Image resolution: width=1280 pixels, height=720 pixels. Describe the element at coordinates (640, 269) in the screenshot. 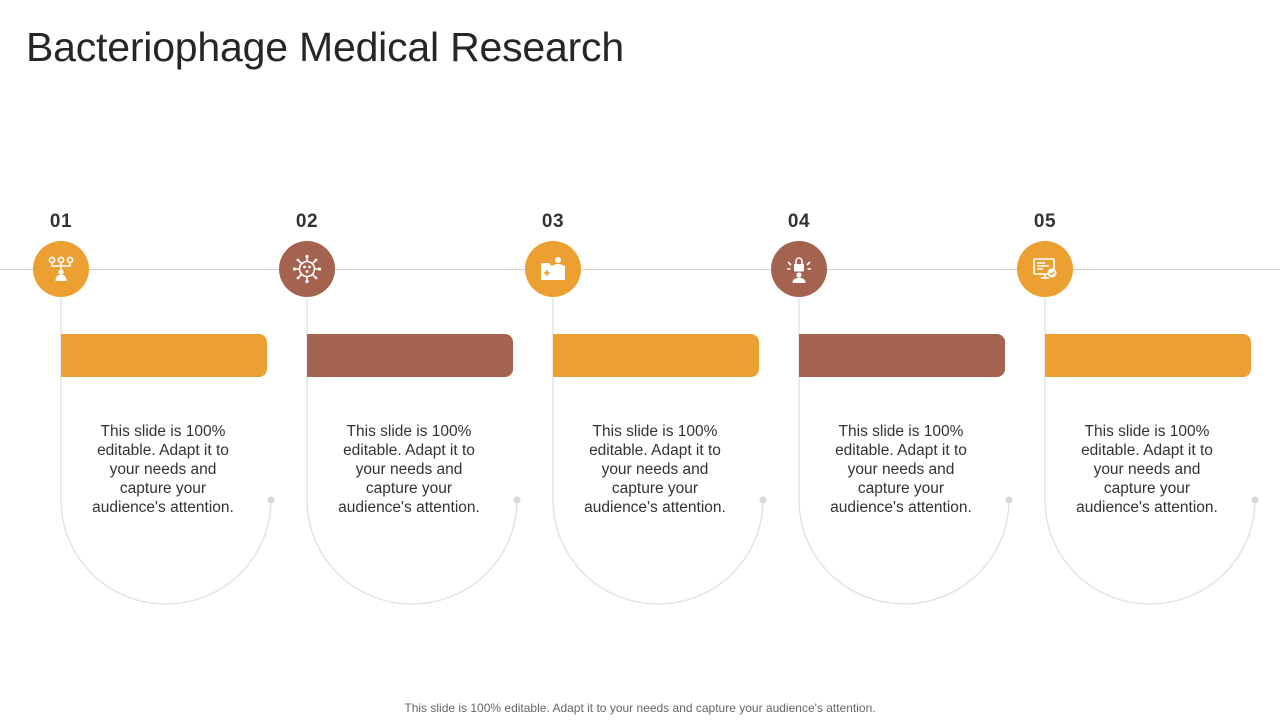

I see `timeline-line` at that location.